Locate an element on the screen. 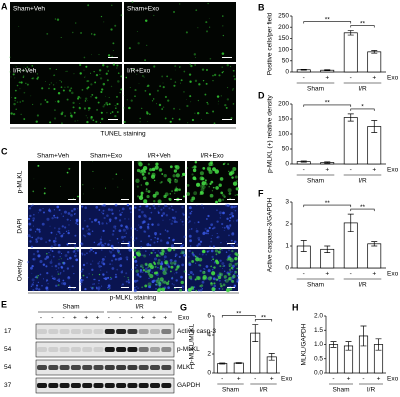 The height and width of the screenshot is (397, 400). row-label: DAPI is located at coordinates (20, 225).